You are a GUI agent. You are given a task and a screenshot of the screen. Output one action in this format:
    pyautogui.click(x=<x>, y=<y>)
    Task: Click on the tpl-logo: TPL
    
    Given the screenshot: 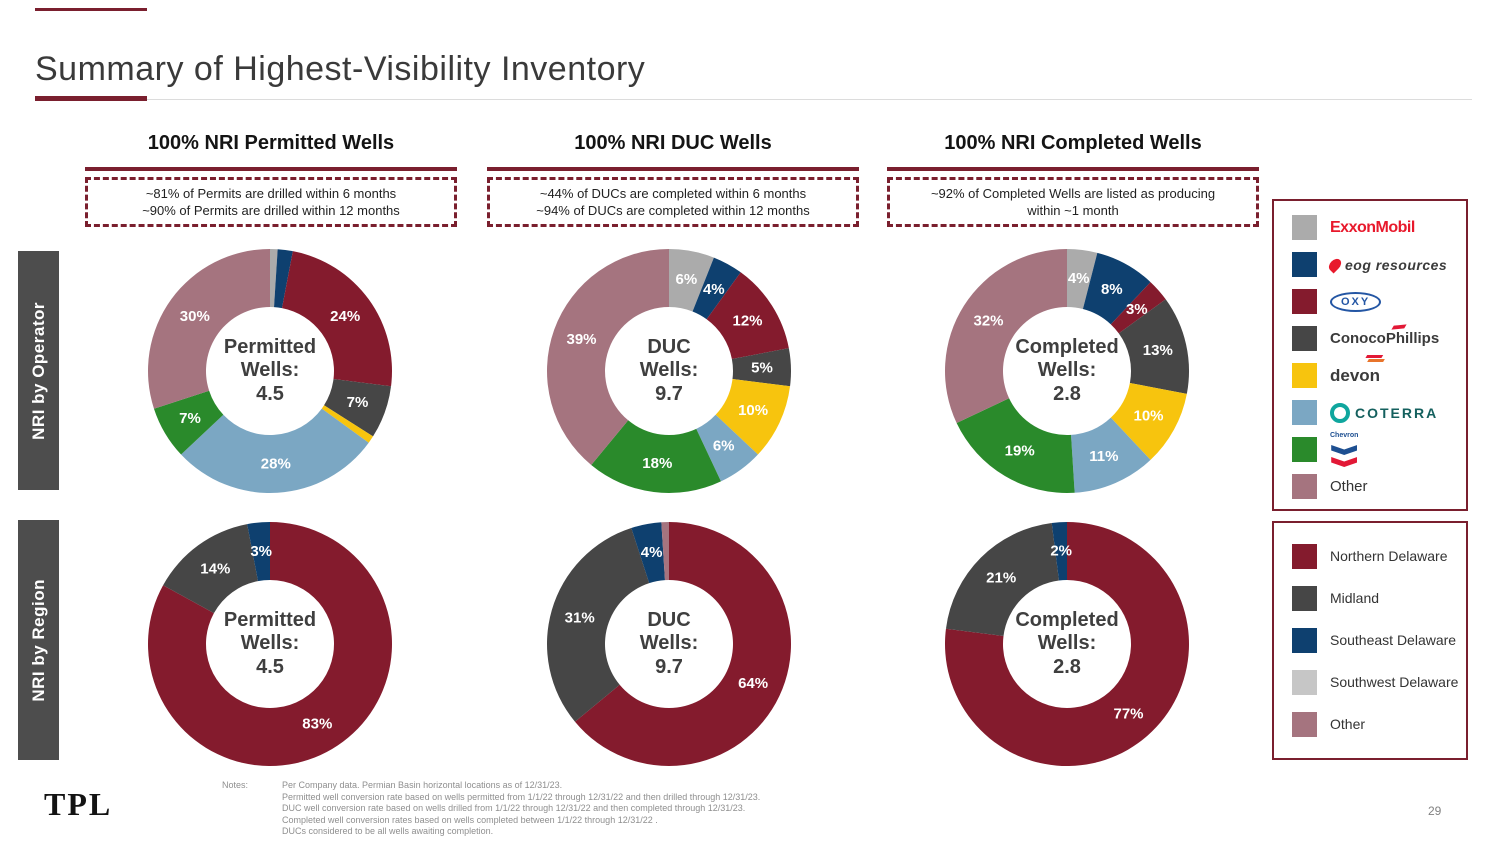 What is the action you would take?
    pyautogui.click(x=78, y=804)
    